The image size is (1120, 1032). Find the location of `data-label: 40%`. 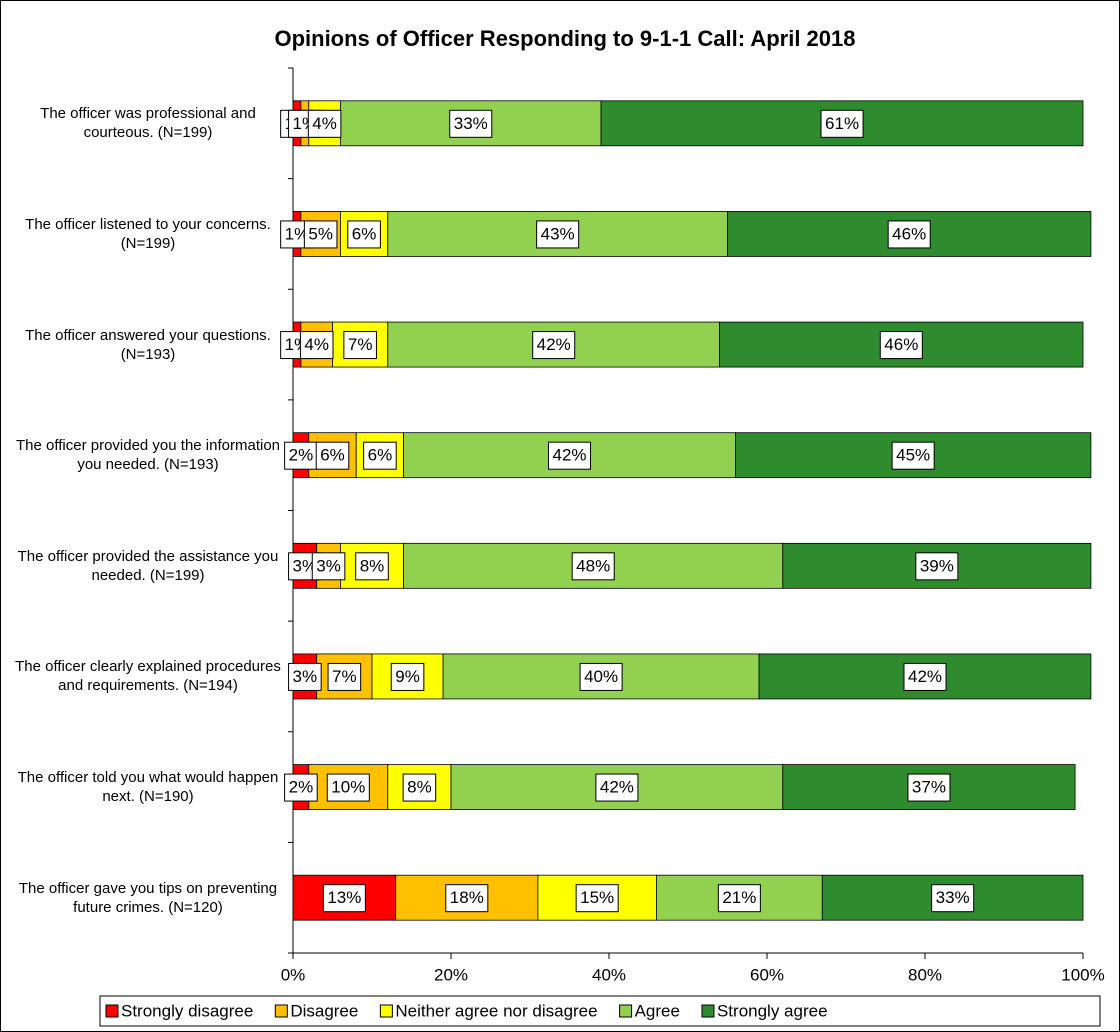

data-label: 40% is located at coordinates (601, 676).